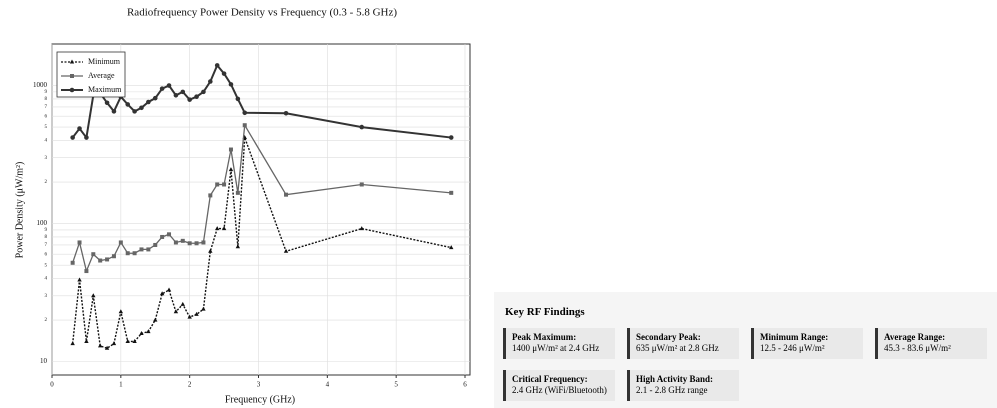  What do you see at coordinates (672, 390) in the screenshot?
I see `finding-text: 2.1 - 2.8 GHz range` at bounding box center [672, 390].